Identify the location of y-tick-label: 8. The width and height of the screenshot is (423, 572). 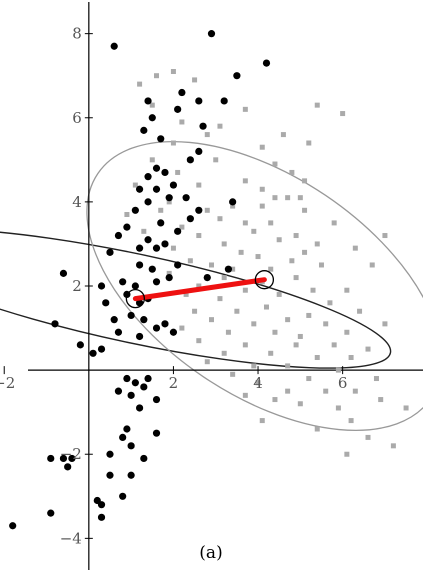
(77, 34).